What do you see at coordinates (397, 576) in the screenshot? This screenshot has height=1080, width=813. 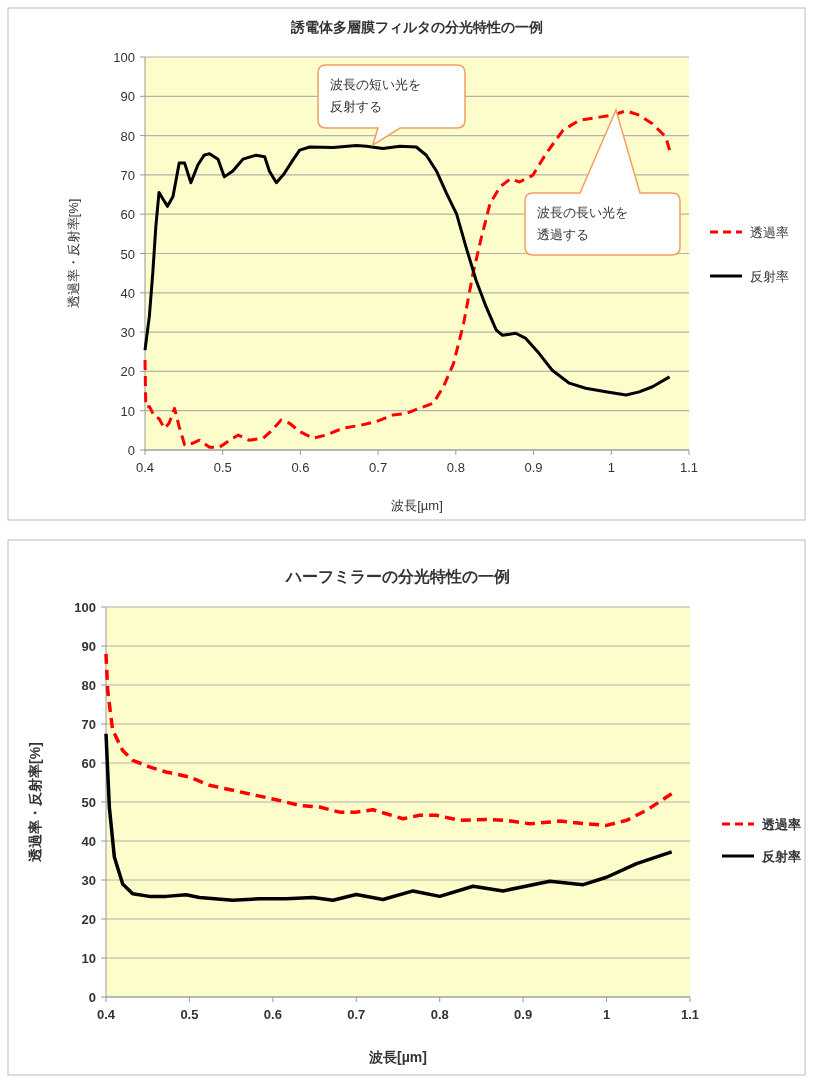 I see `chart-title: ハーフミラーの分光特性の一例` at bounding box center [397, 576].